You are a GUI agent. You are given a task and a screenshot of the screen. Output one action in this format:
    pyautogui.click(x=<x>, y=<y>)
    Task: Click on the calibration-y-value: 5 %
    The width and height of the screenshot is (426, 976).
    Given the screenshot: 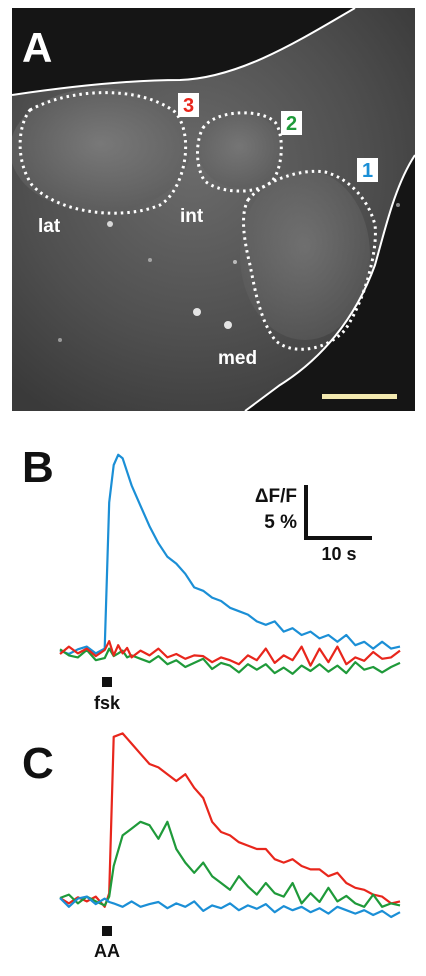 What is the action you would take?
    pyautogui.click(x=280, y=522)
    